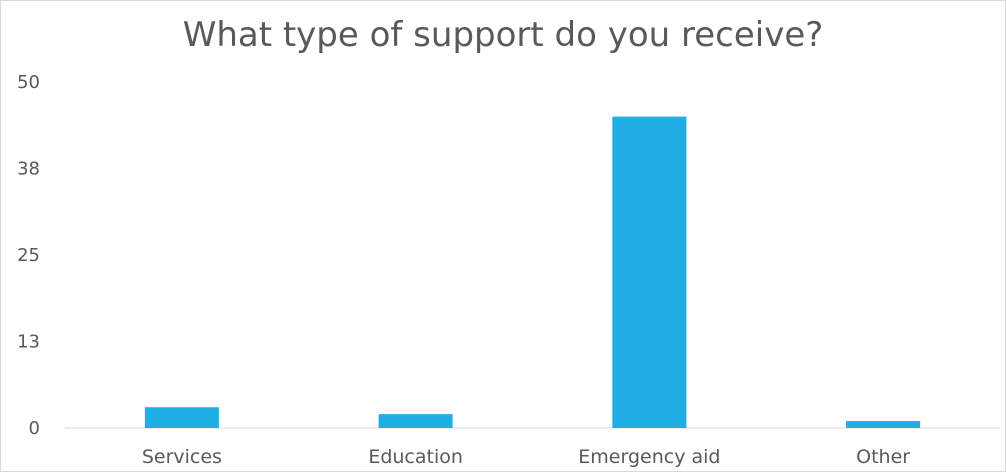 The height and width of the screenshot is (472, 1006). What do you see at coordinates (28, 82) in the screenshot?
I see `y-tick-label: 50` at bounding box center [28, 82].